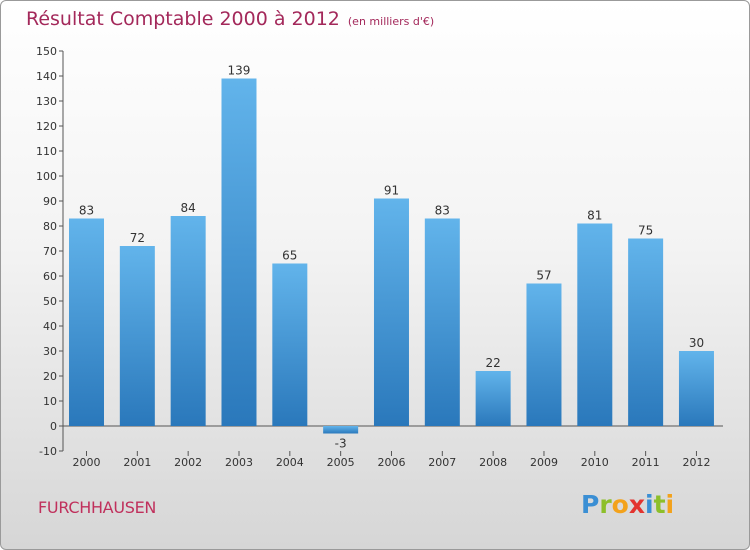  I want to click on bar-value-label: 65, so click(289, 256).